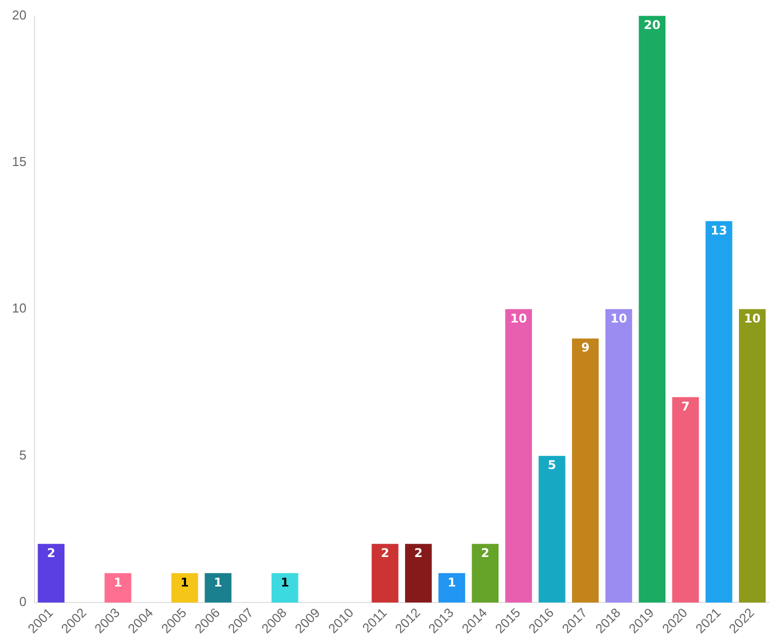  What do you see at coordinates (19, 162) in the screenshot?
I see `y-tick-label: 15` at bounding box center [19, 162].